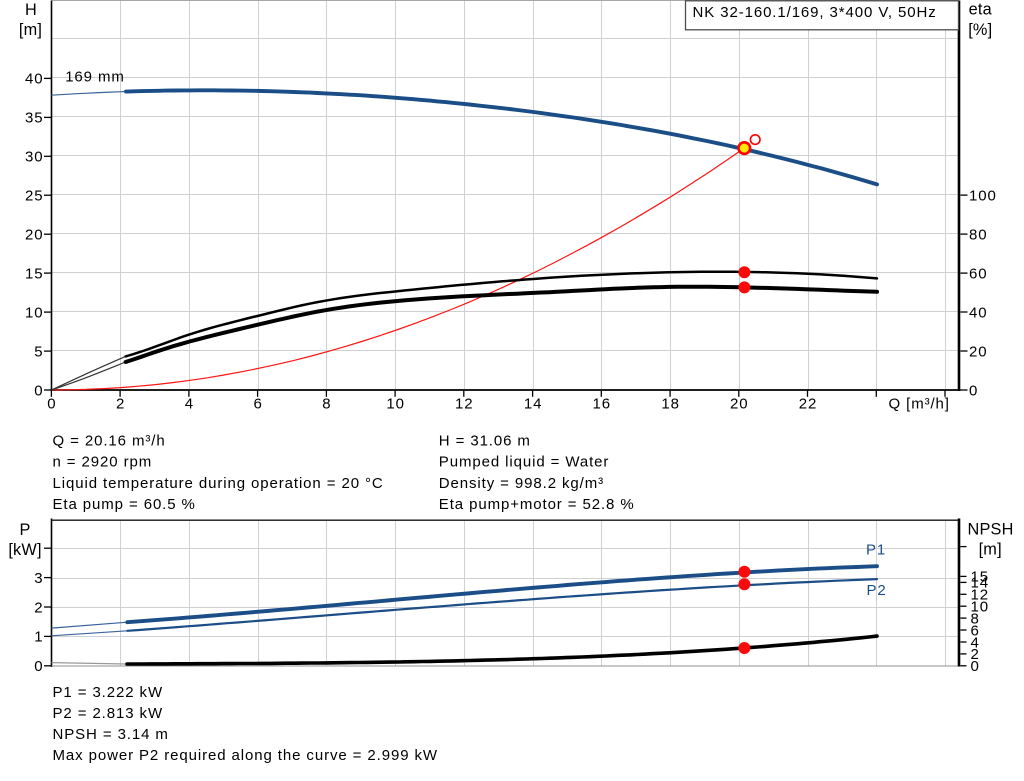 Image resolution: width=1024 pixels, height=781 pixels. Describe the element at coordinates (876, 550) in the screenshot. I see `svg-text: P1` at that location.